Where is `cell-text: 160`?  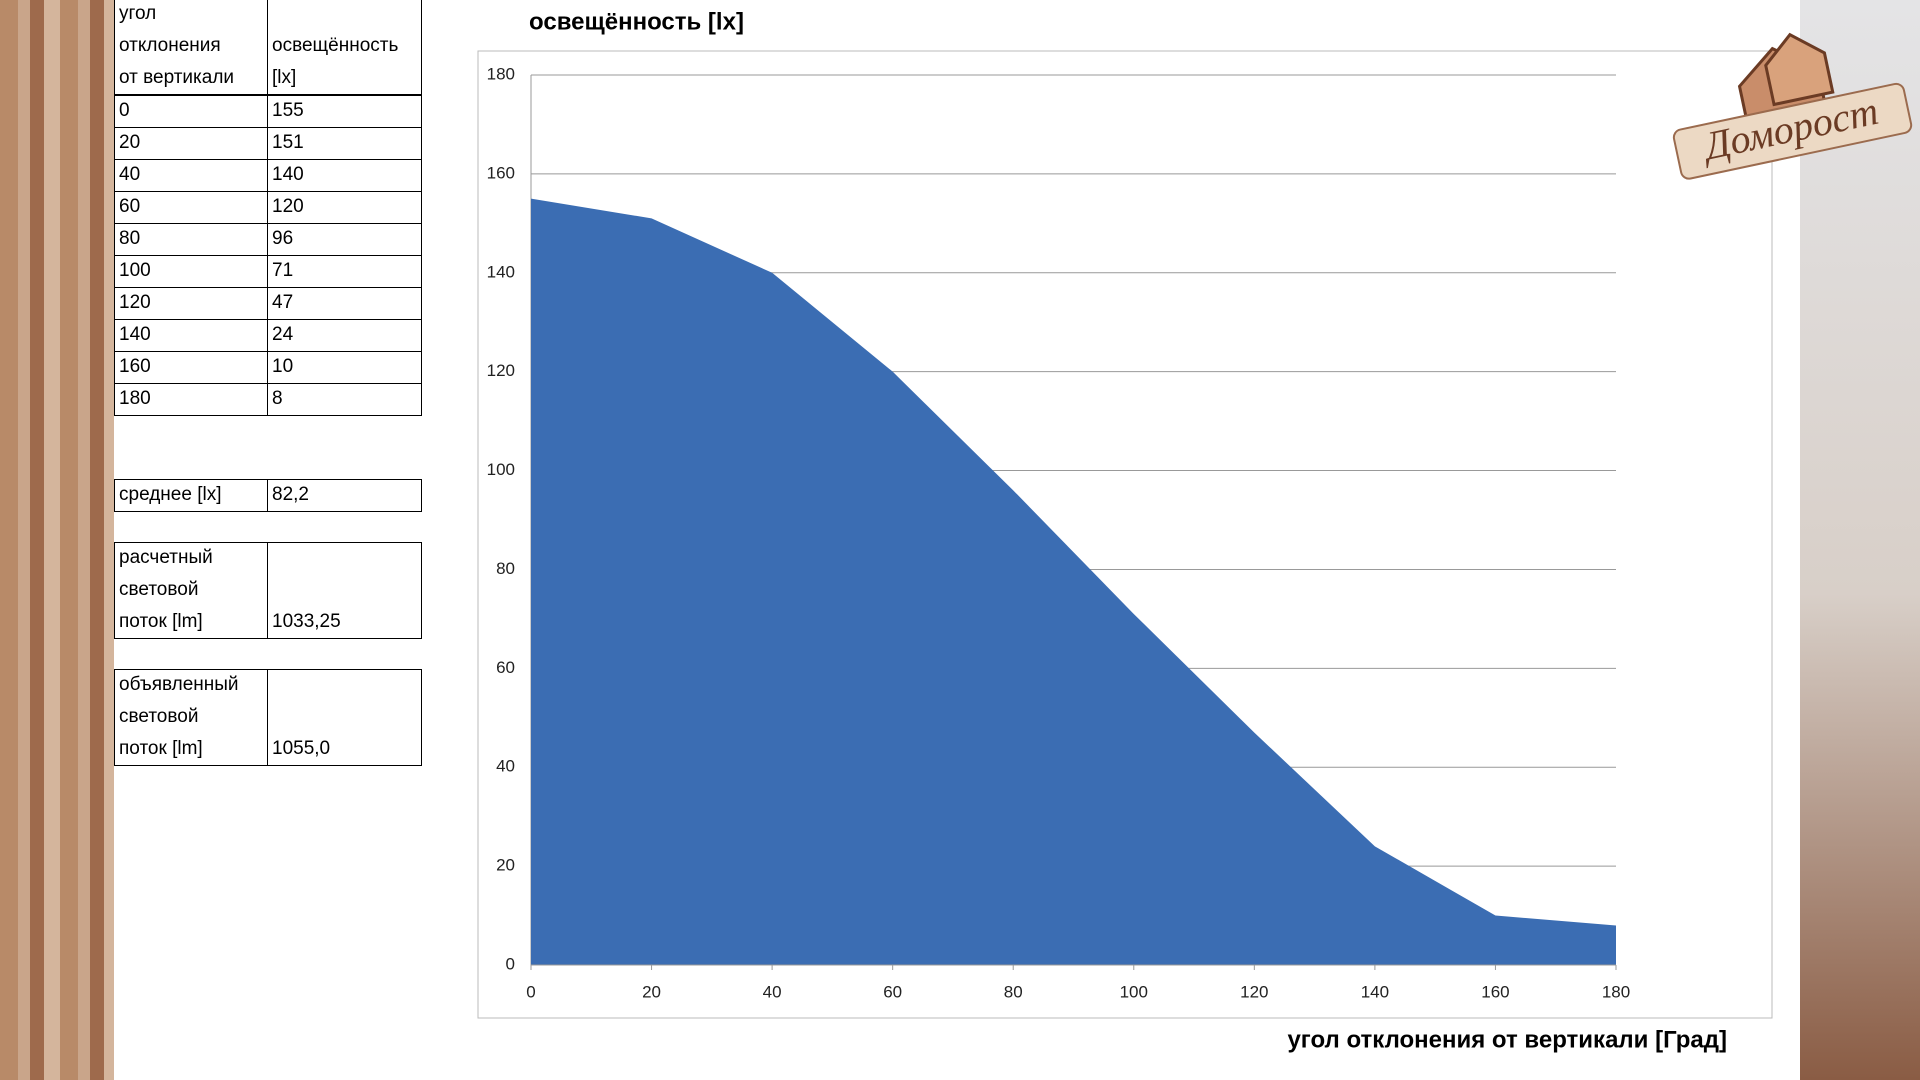 cell-text: 160 is located at coordinates (135, 366).